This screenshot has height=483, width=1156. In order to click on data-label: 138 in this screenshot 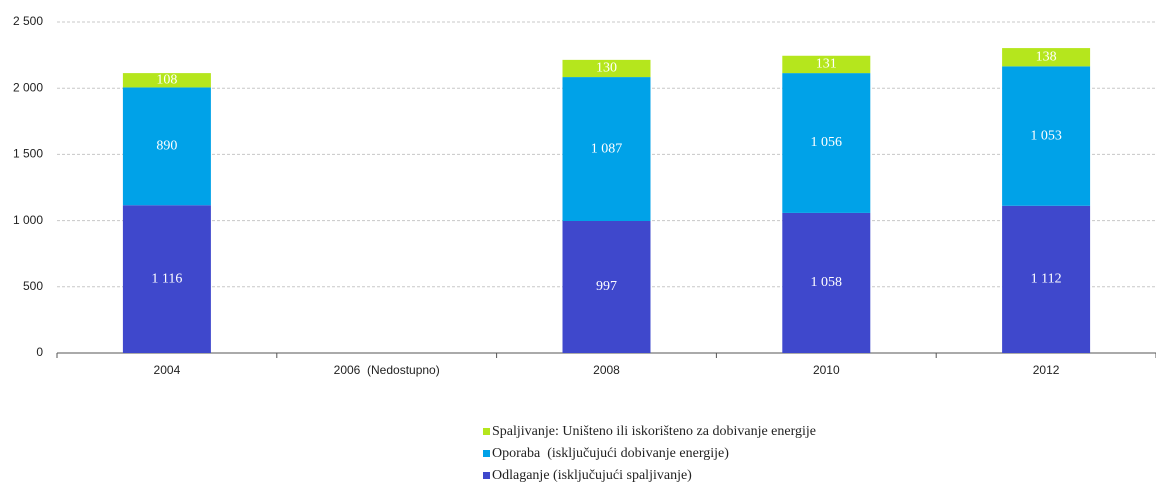, I will do `click(1046, 56)`.